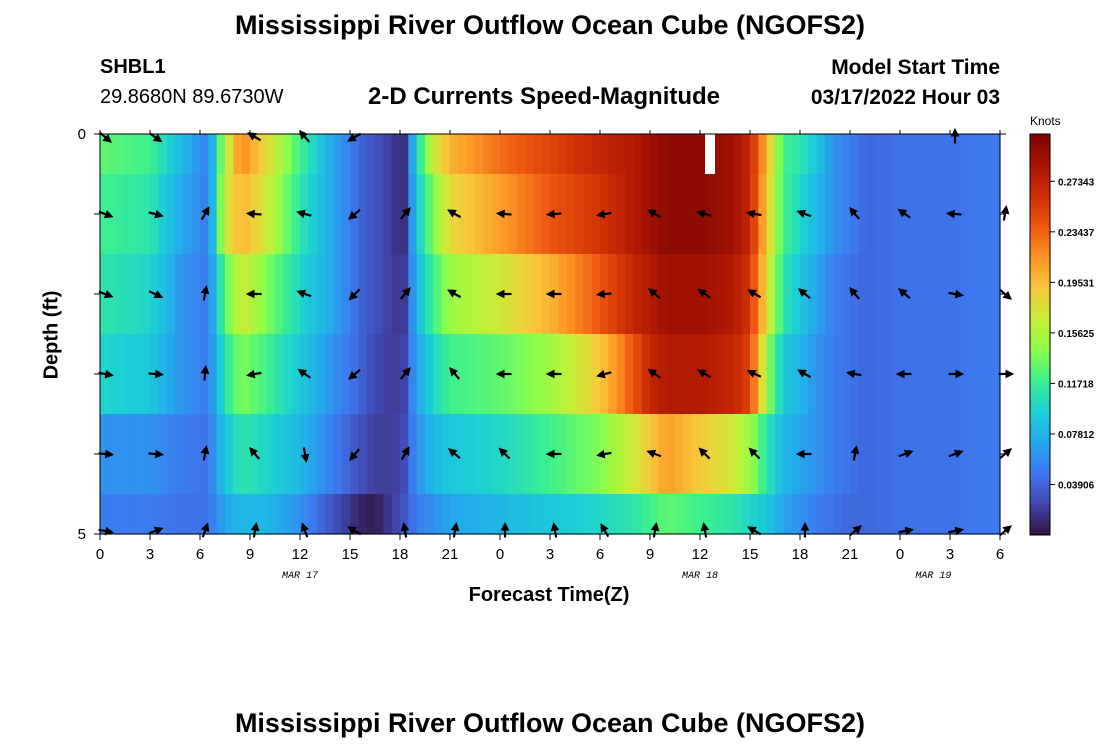 This screenshot has width=1100, height=750. I want to click on colorbar, so click(1040, 334).